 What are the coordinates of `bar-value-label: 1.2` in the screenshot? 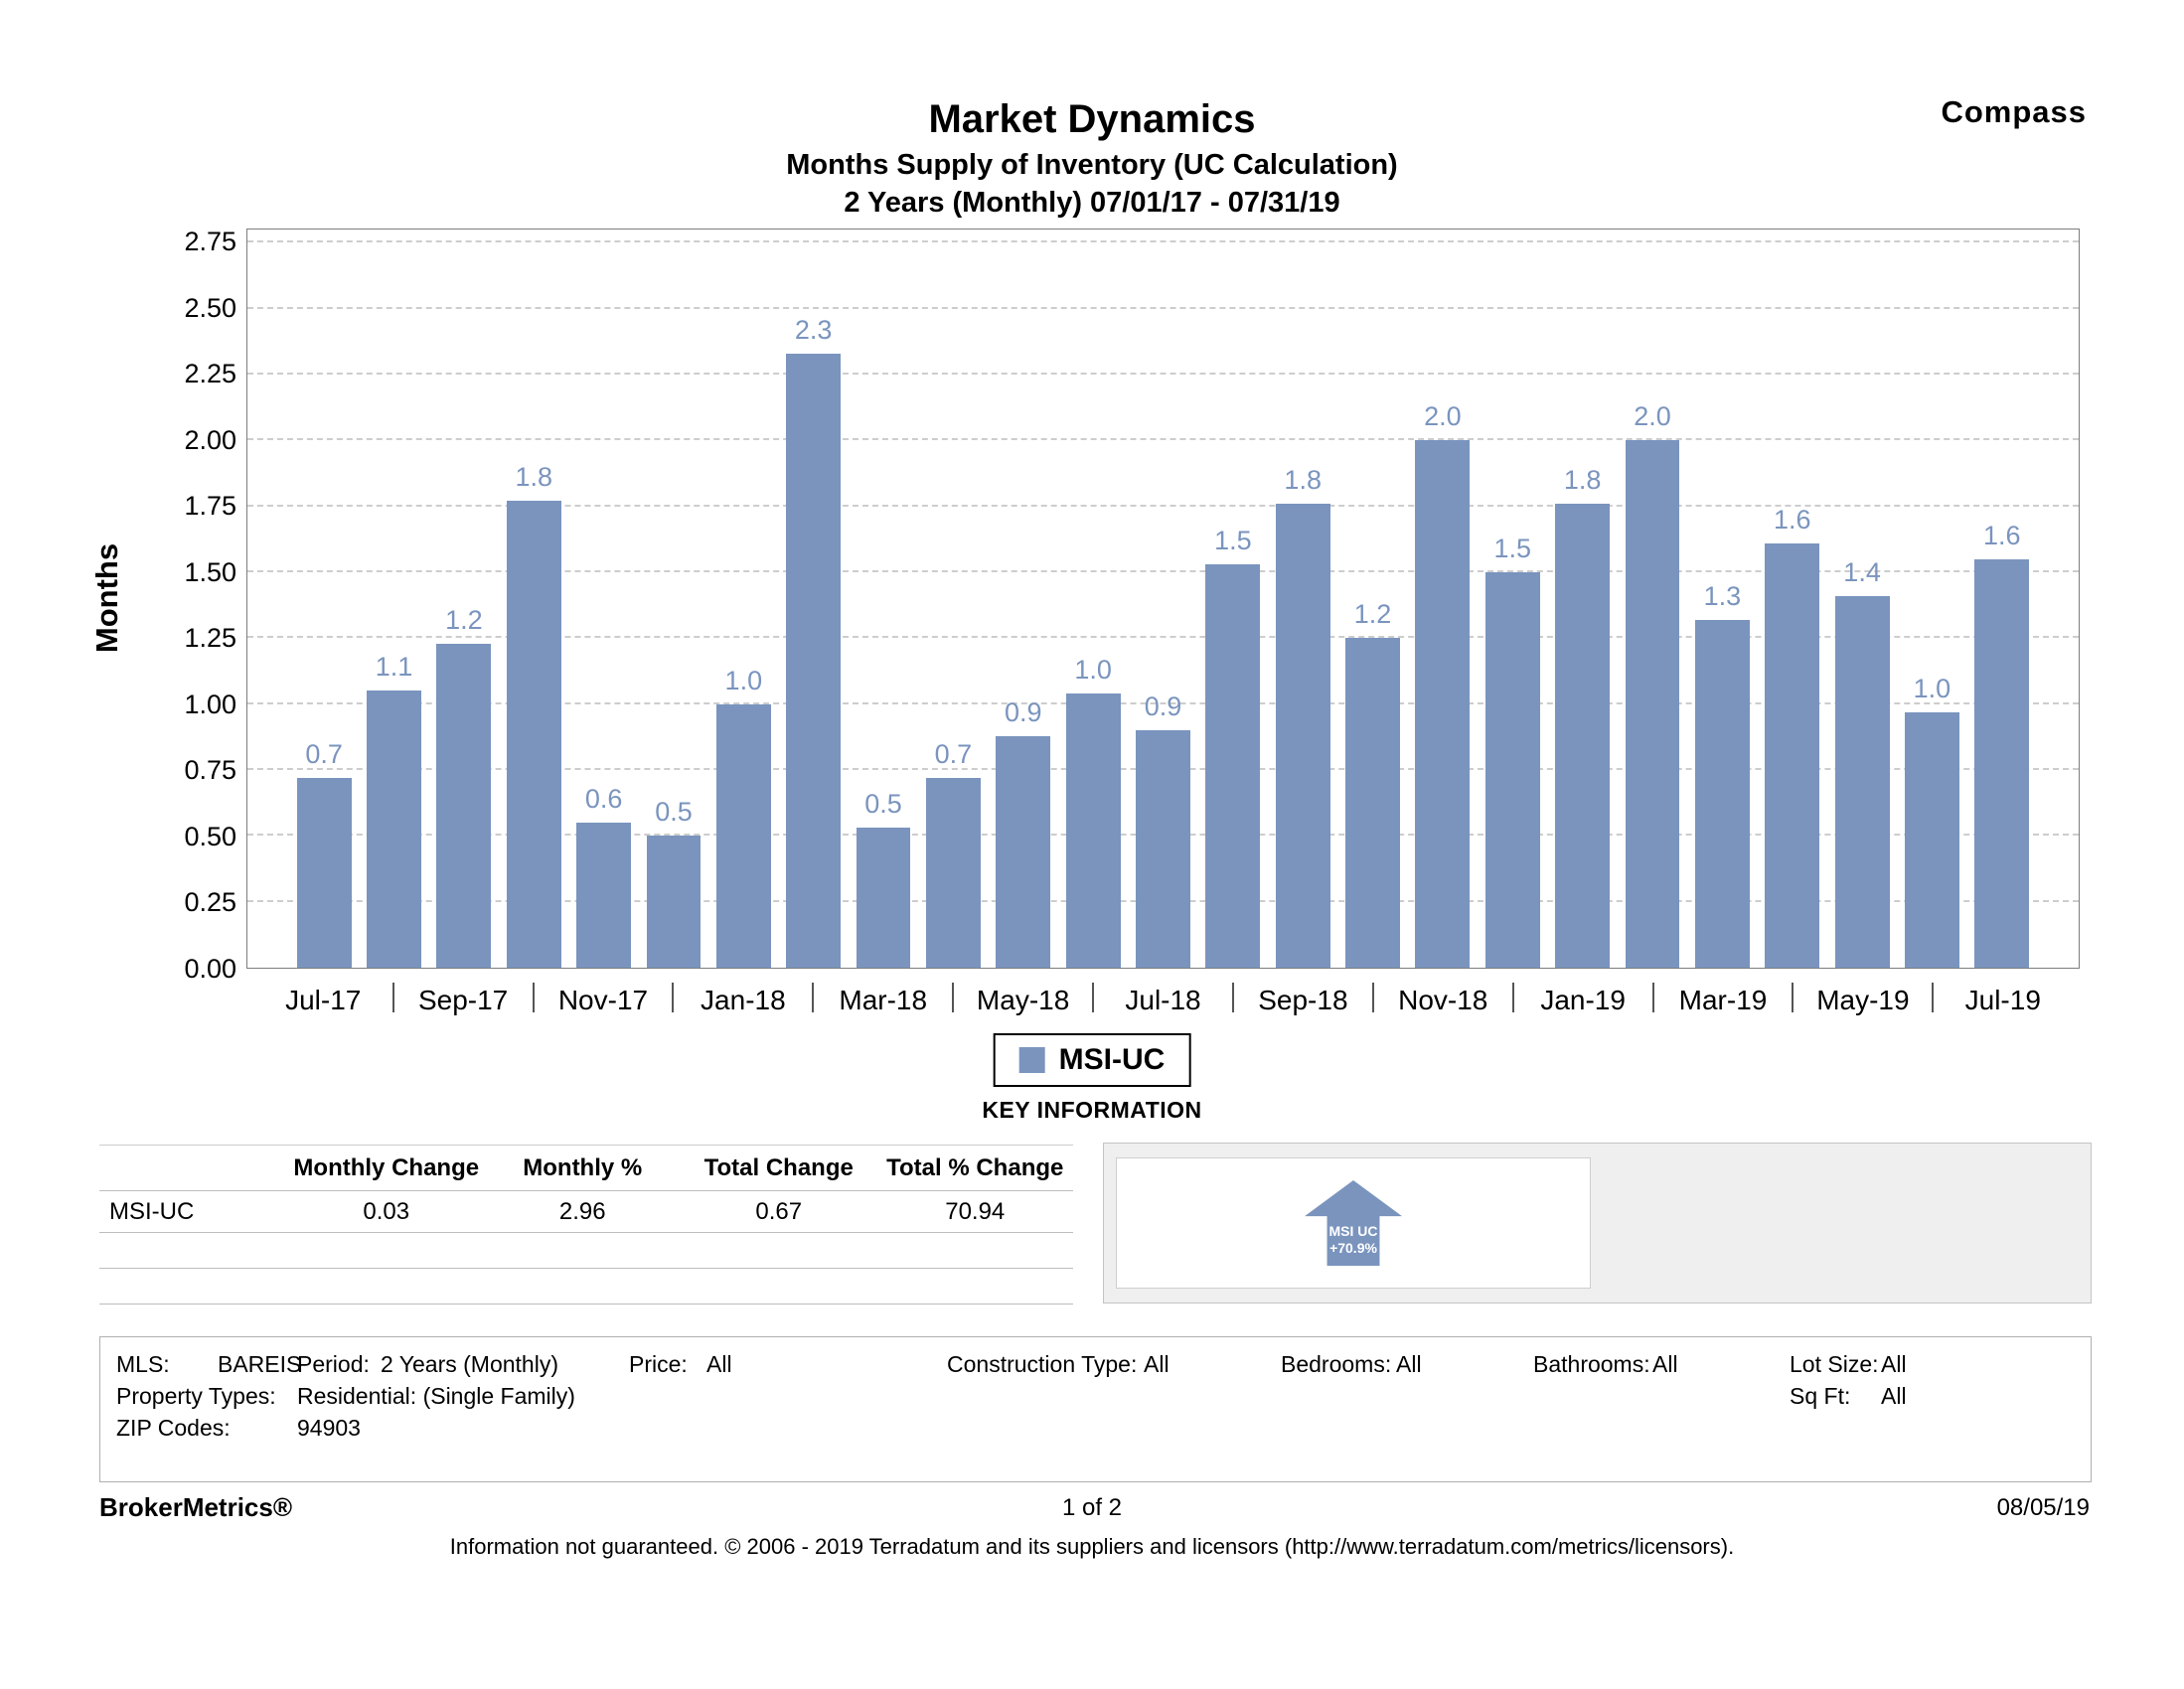 It's located at (464, 619).